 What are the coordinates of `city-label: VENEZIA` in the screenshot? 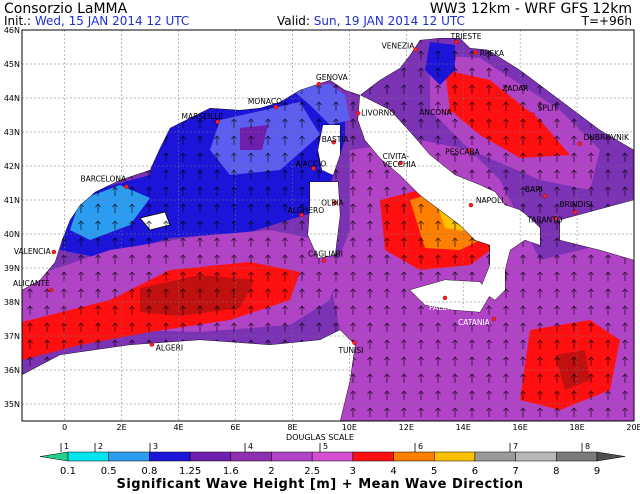 It's located at (399, 45).